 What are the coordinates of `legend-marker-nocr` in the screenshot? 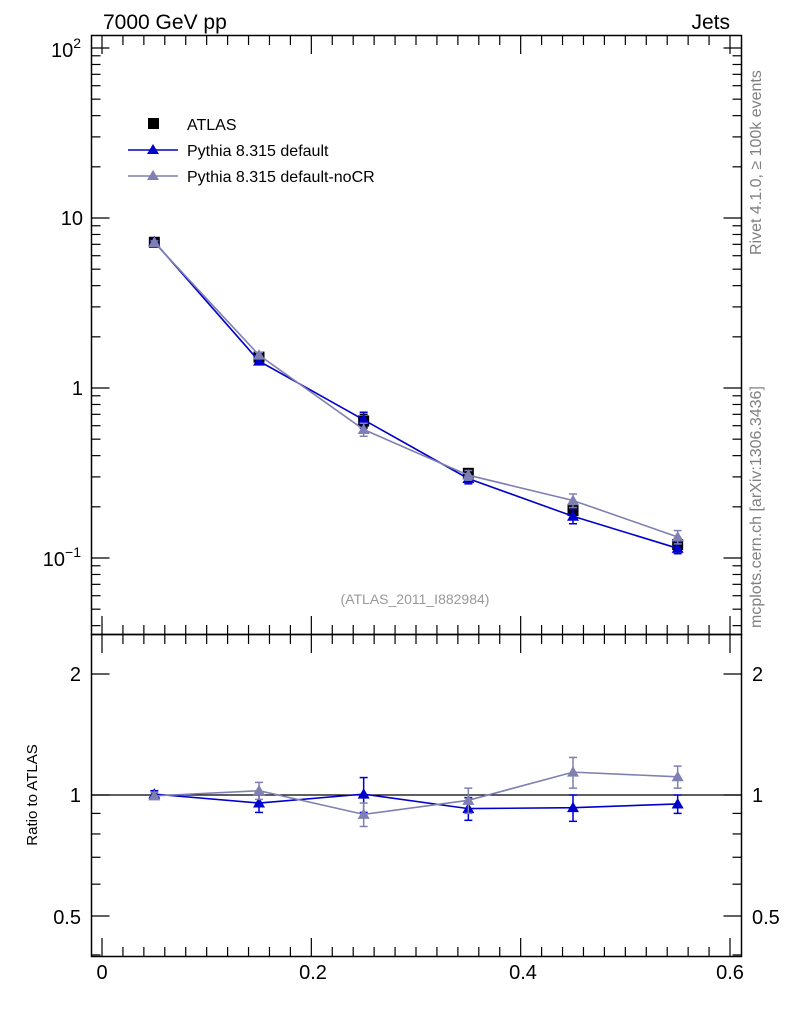 It's located at (153, 175).